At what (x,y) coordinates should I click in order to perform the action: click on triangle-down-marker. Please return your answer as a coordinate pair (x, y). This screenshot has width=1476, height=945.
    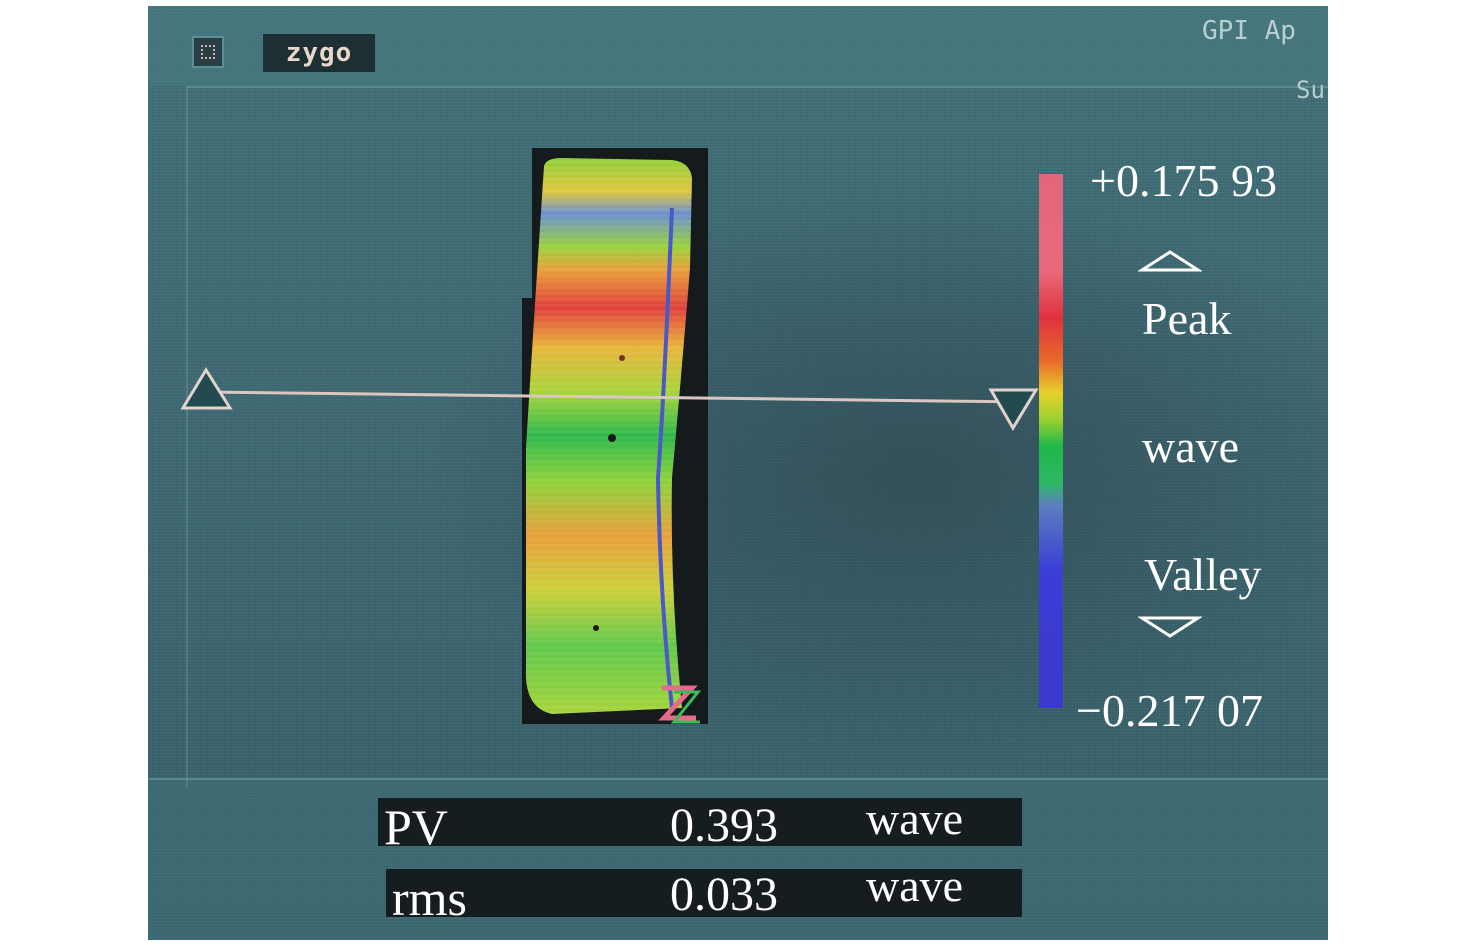
    Looking at the image, I should click on (1013, 409).